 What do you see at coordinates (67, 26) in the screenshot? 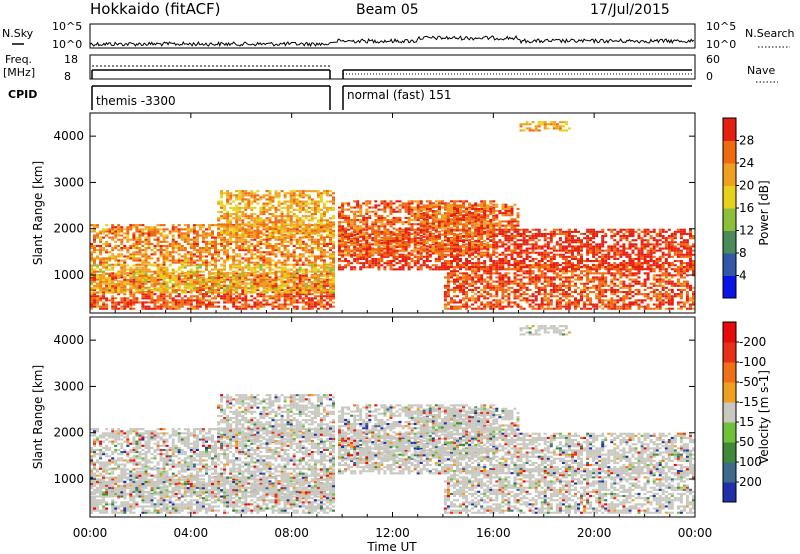
I see `nsky-tick-top: 10^5` at bounding box center [67, 26].